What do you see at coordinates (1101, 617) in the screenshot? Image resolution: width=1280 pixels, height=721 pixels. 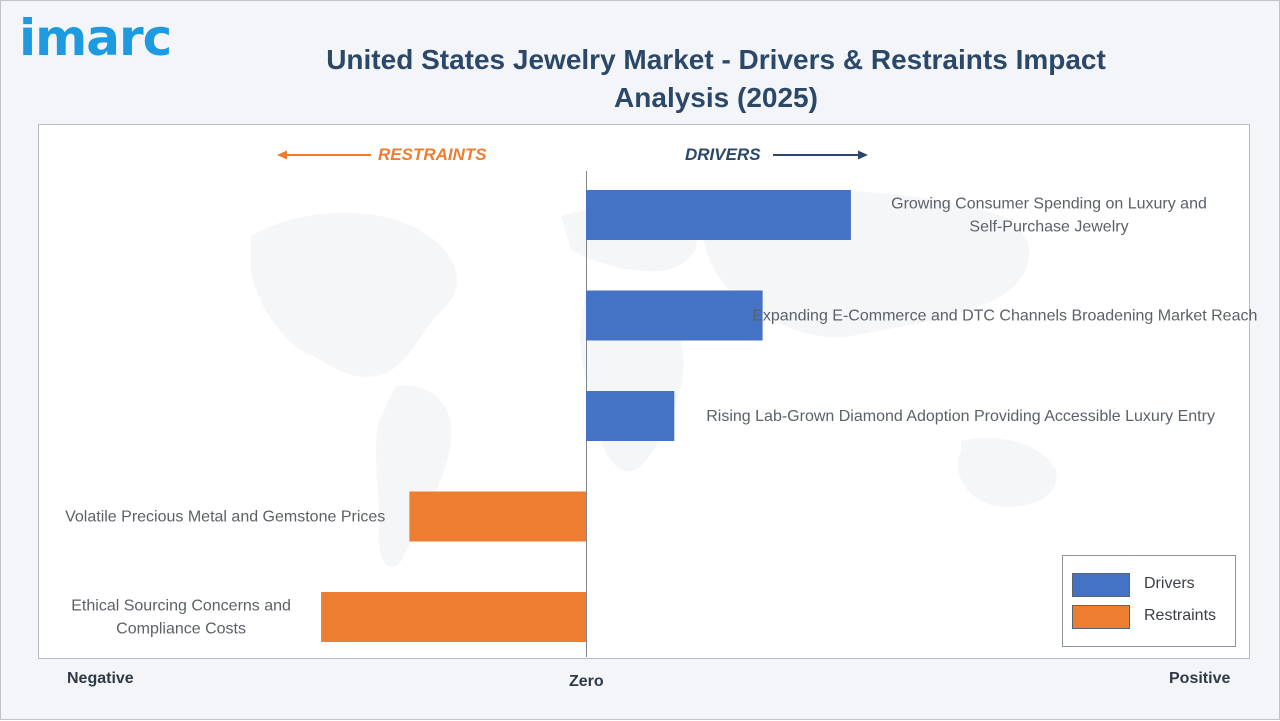 I see `legend-swatch-restraints` at bounding box center [1101, 617].